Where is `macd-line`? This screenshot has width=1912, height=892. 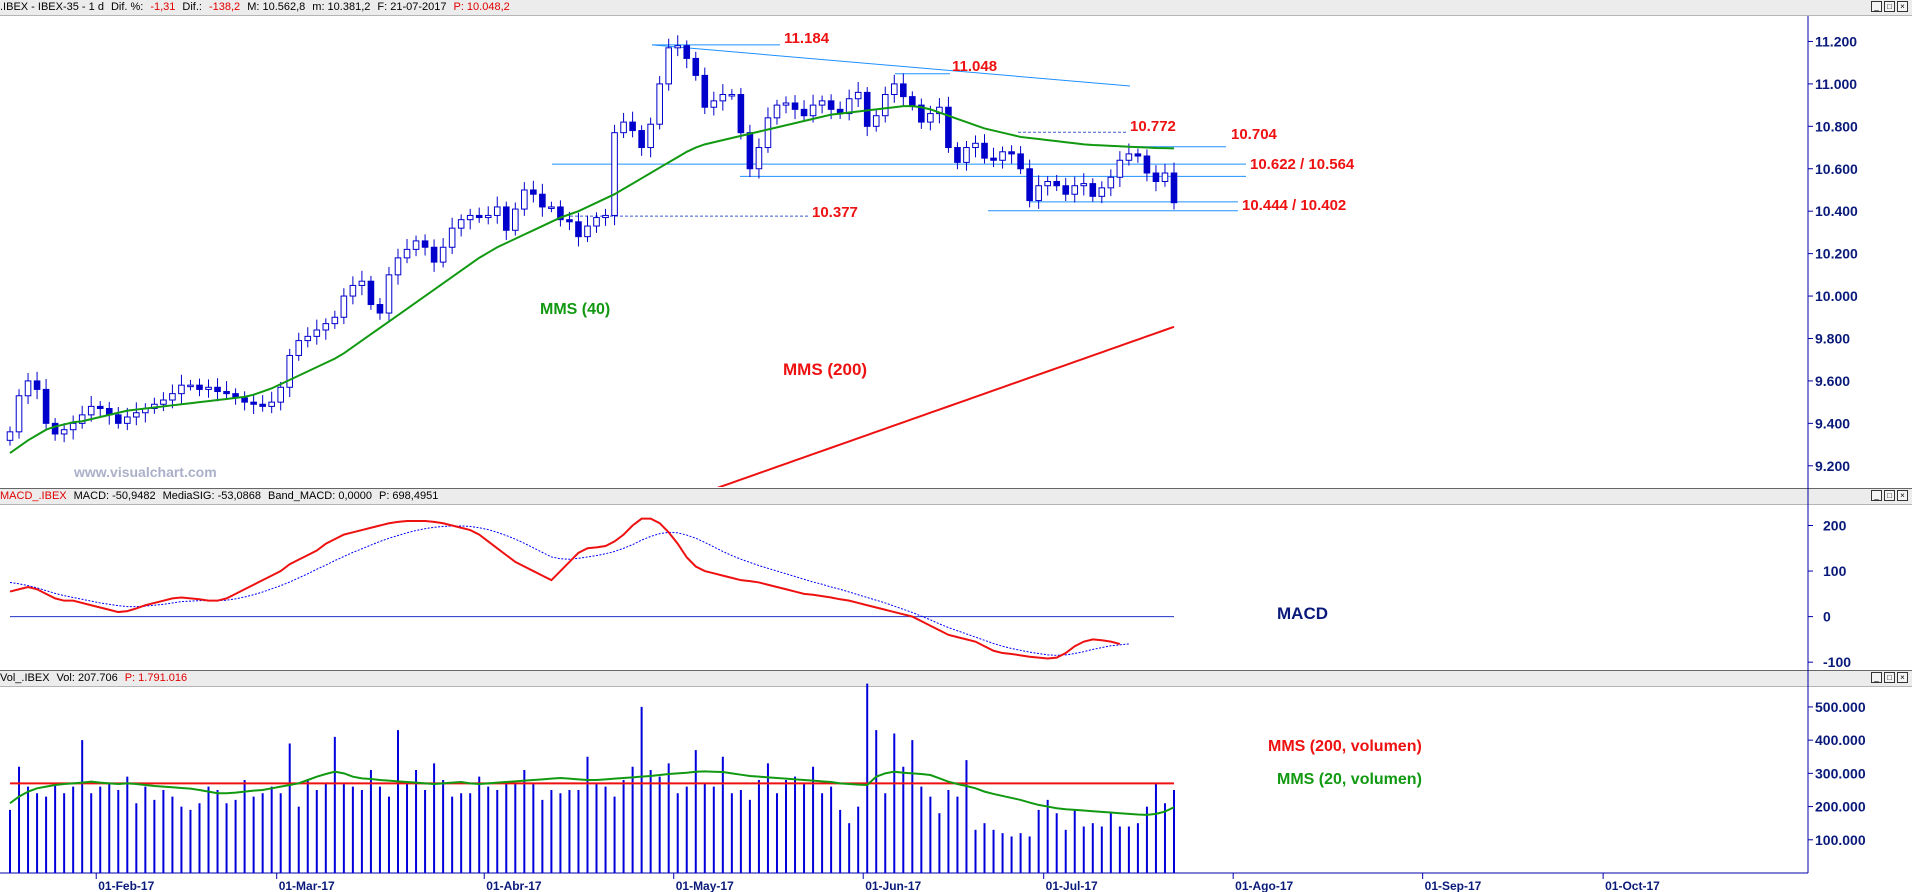
macd-line is located at coordinates (565, 588).